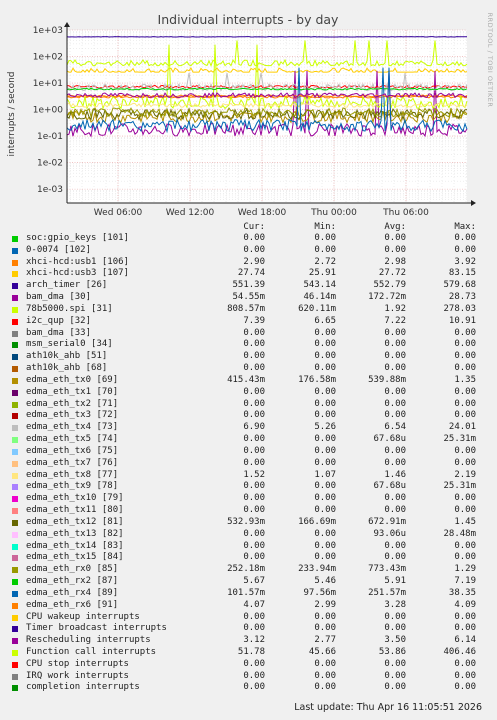 This screenshot has width=497, height=720. What do you see at coordinates (72, 592) in the screenshot?
I see `legend-series-name: edma_eth_rx4 [89]` at bounding box center [72, 592].